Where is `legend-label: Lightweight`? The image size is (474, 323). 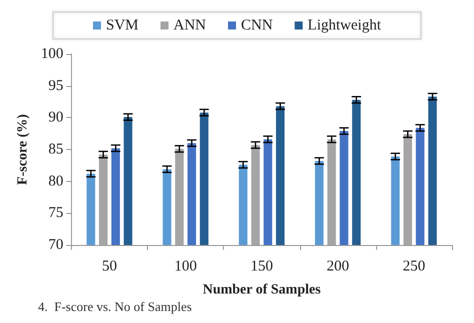 legend-label: Lightweight is located at coordinates (345, 26).